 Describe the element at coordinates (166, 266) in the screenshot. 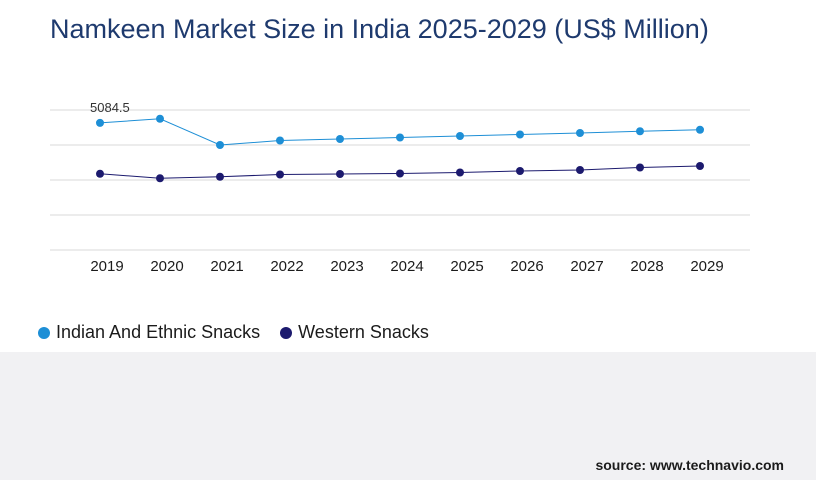

I see `x-tick-label: 2020` at that location.